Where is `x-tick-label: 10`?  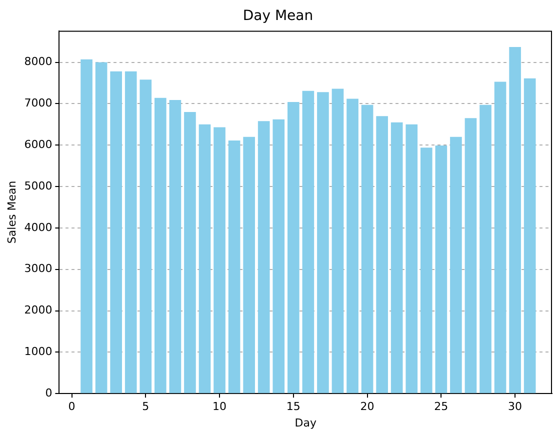
x-tick-label: 10 is located at coordinates (219, 407).